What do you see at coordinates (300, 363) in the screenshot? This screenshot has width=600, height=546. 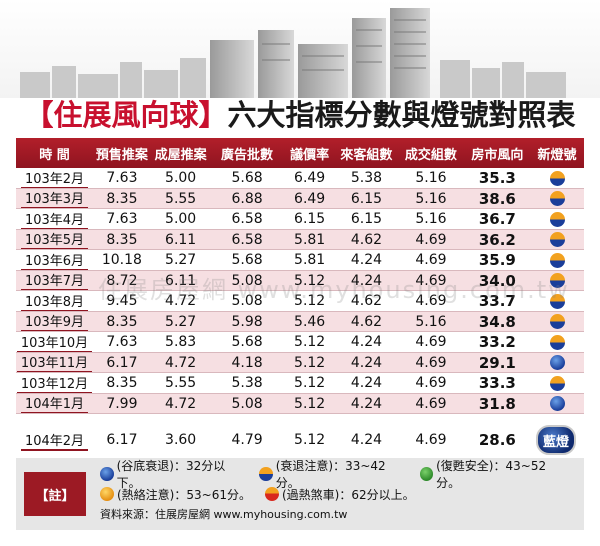 I see `table-row: 103年11月 6.17 4.72 4.18 5.12 4.24 4.69 29.1` at bounding box center [300, 363].